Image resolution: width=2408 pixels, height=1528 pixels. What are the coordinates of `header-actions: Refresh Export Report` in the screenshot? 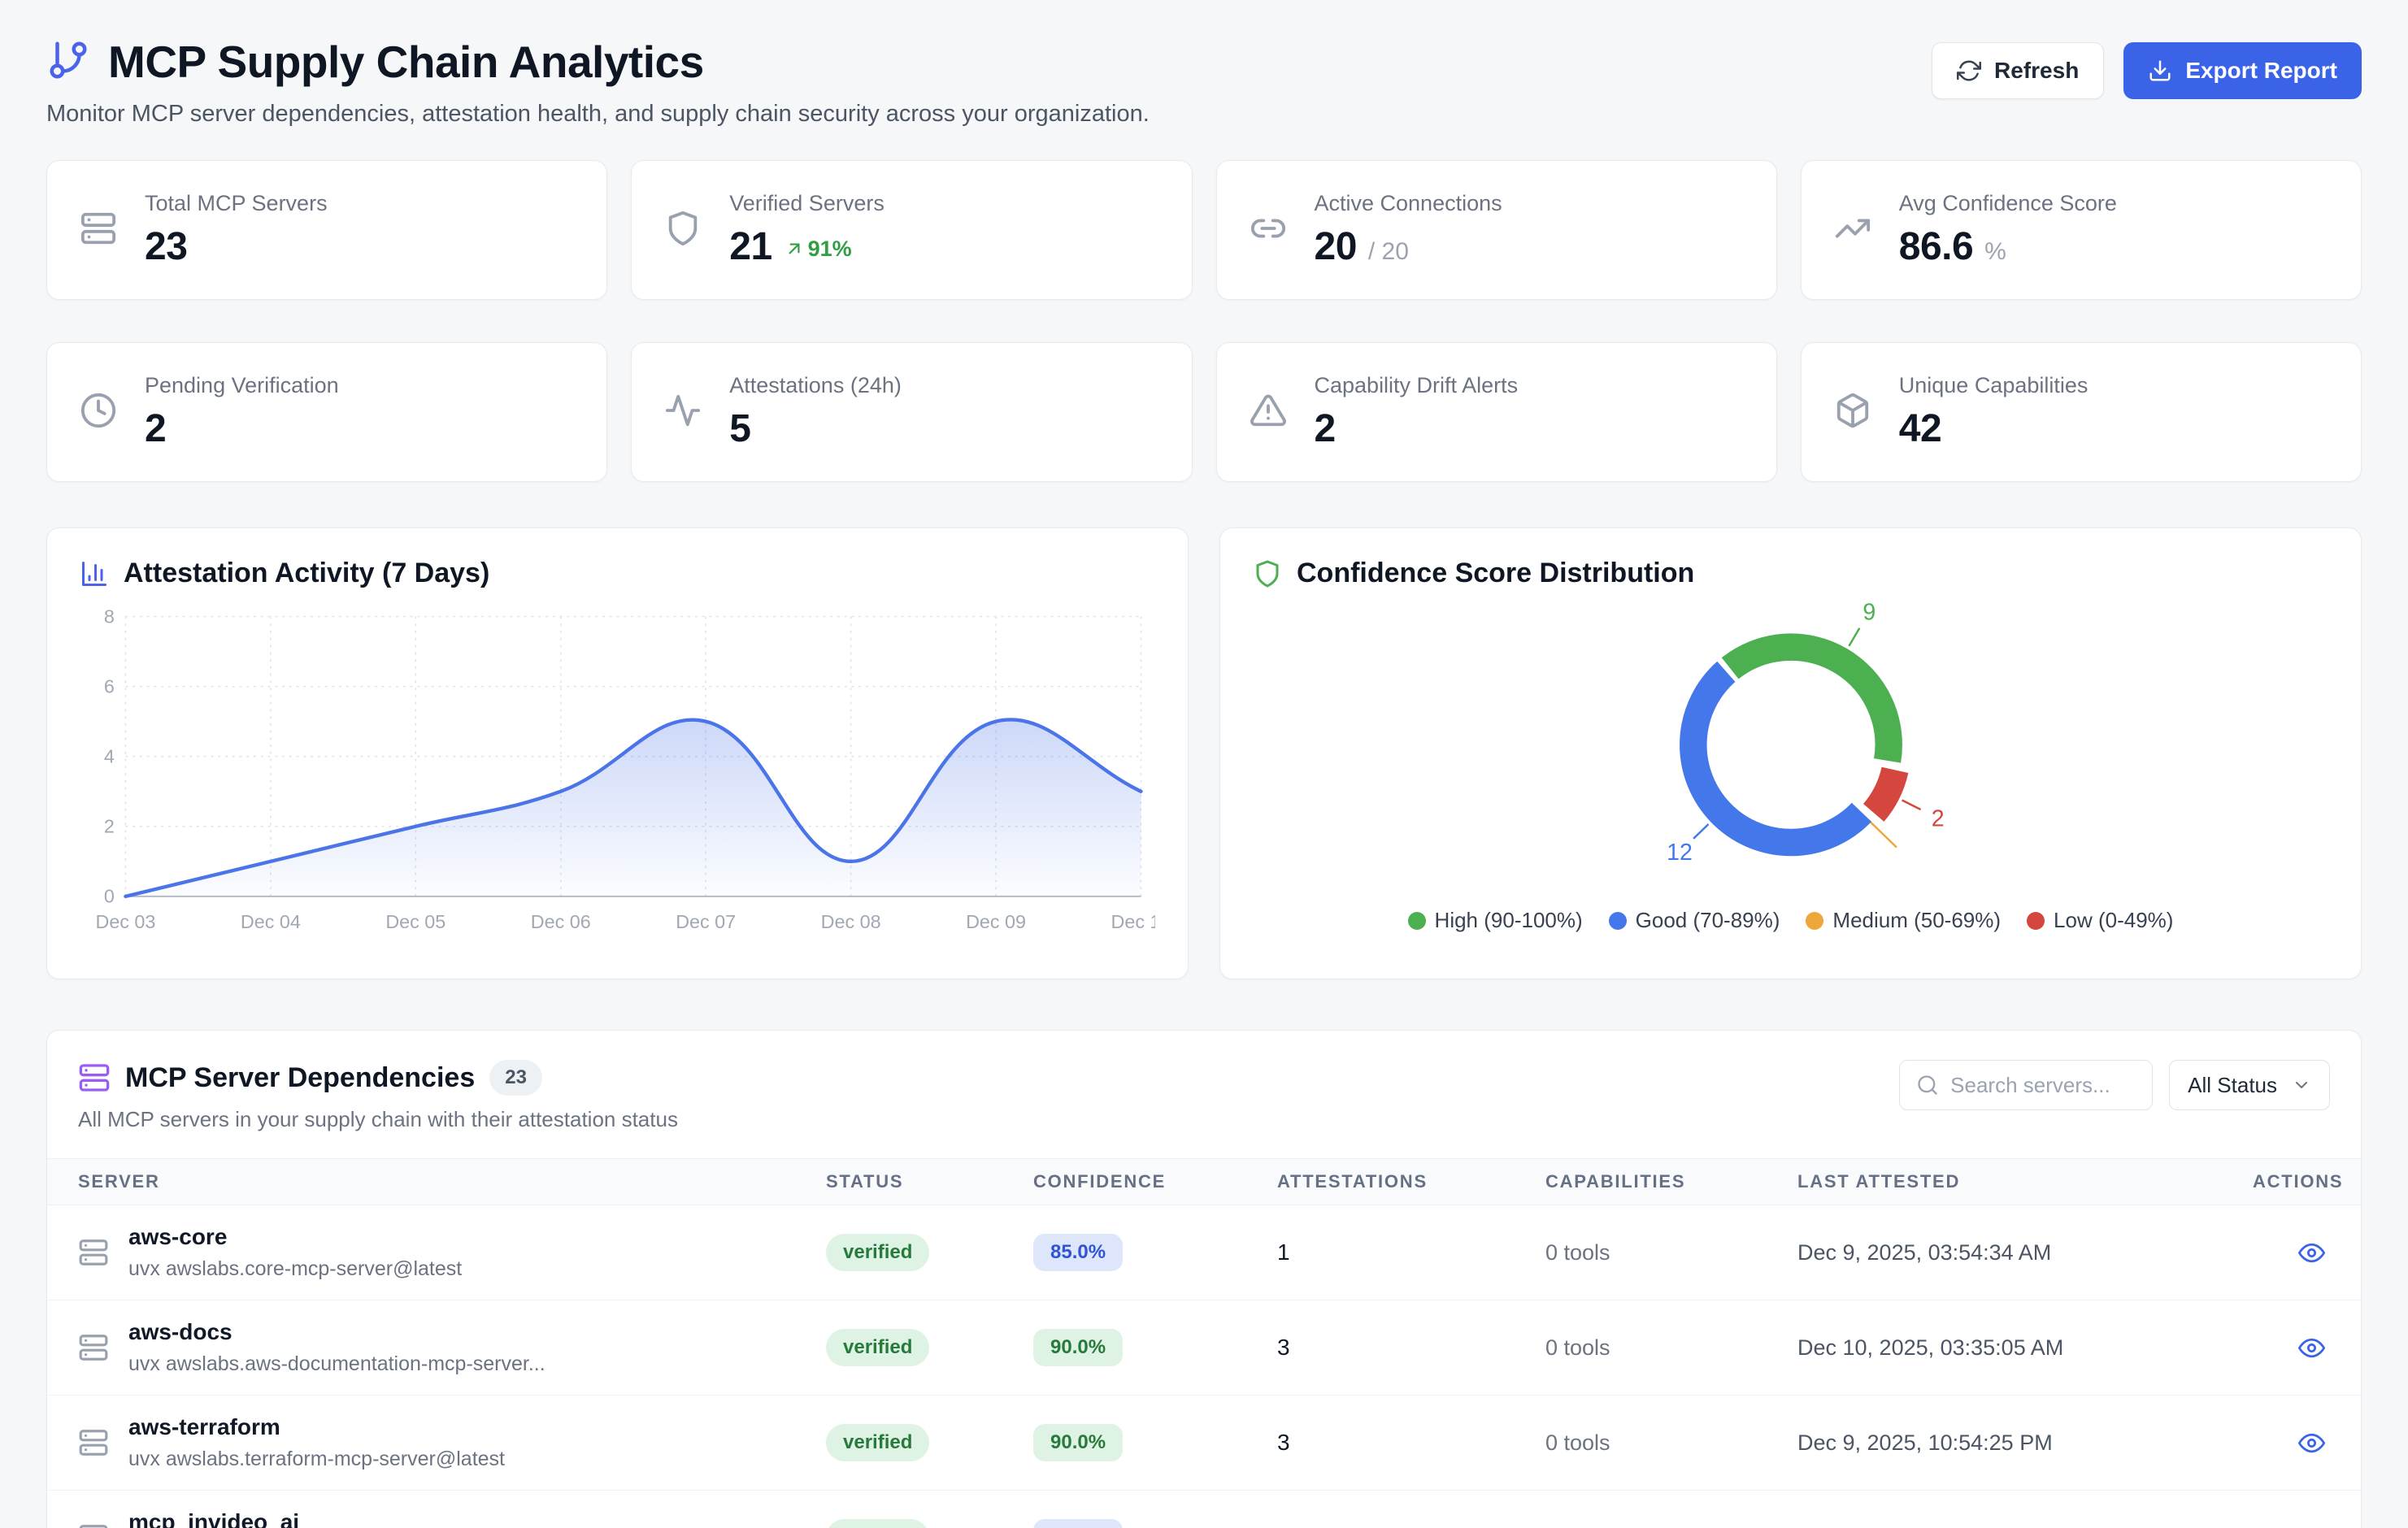 It's located at (2147, 70).